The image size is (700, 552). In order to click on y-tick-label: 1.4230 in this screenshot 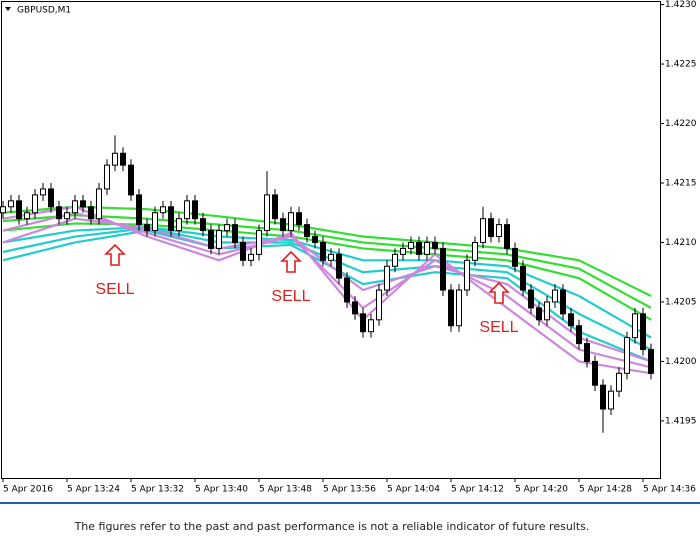, I will do `click(681, 5)`.